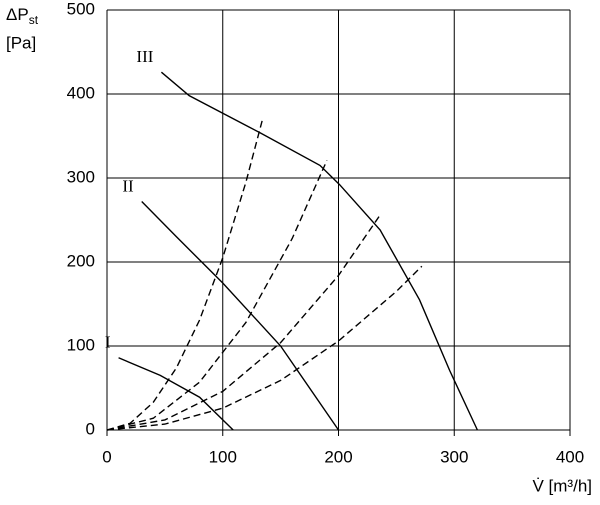  Describe the element at coordinates (17, 14) in the screenshot. I see `y-label-symbol: ΔP` at that location.